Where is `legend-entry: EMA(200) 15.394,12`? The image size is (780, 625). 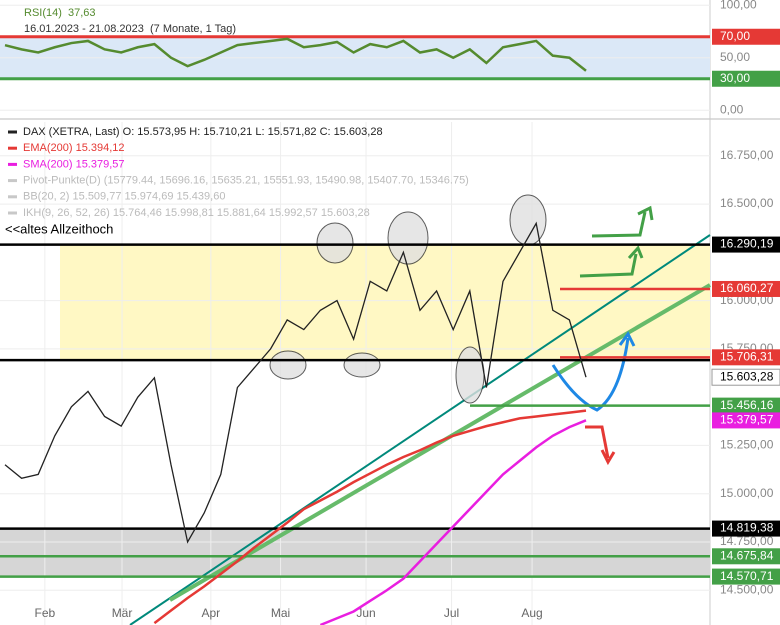
legend-entry: EMA(200) 15.394,12 is located at coordinates (74, 148).